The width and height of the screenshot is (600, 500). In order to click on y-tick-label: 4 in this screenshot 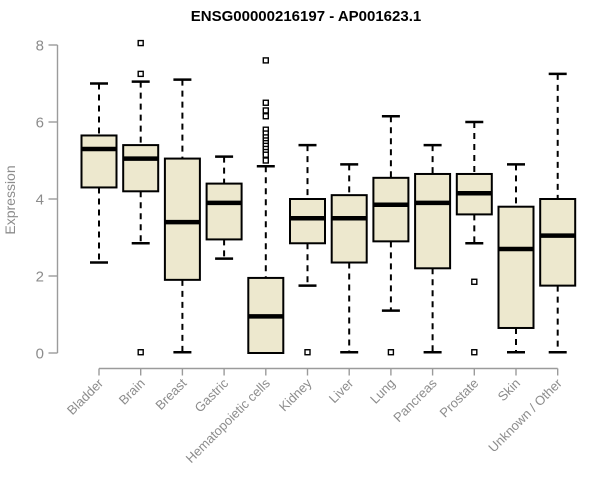, I will do `click(40, 199)`.